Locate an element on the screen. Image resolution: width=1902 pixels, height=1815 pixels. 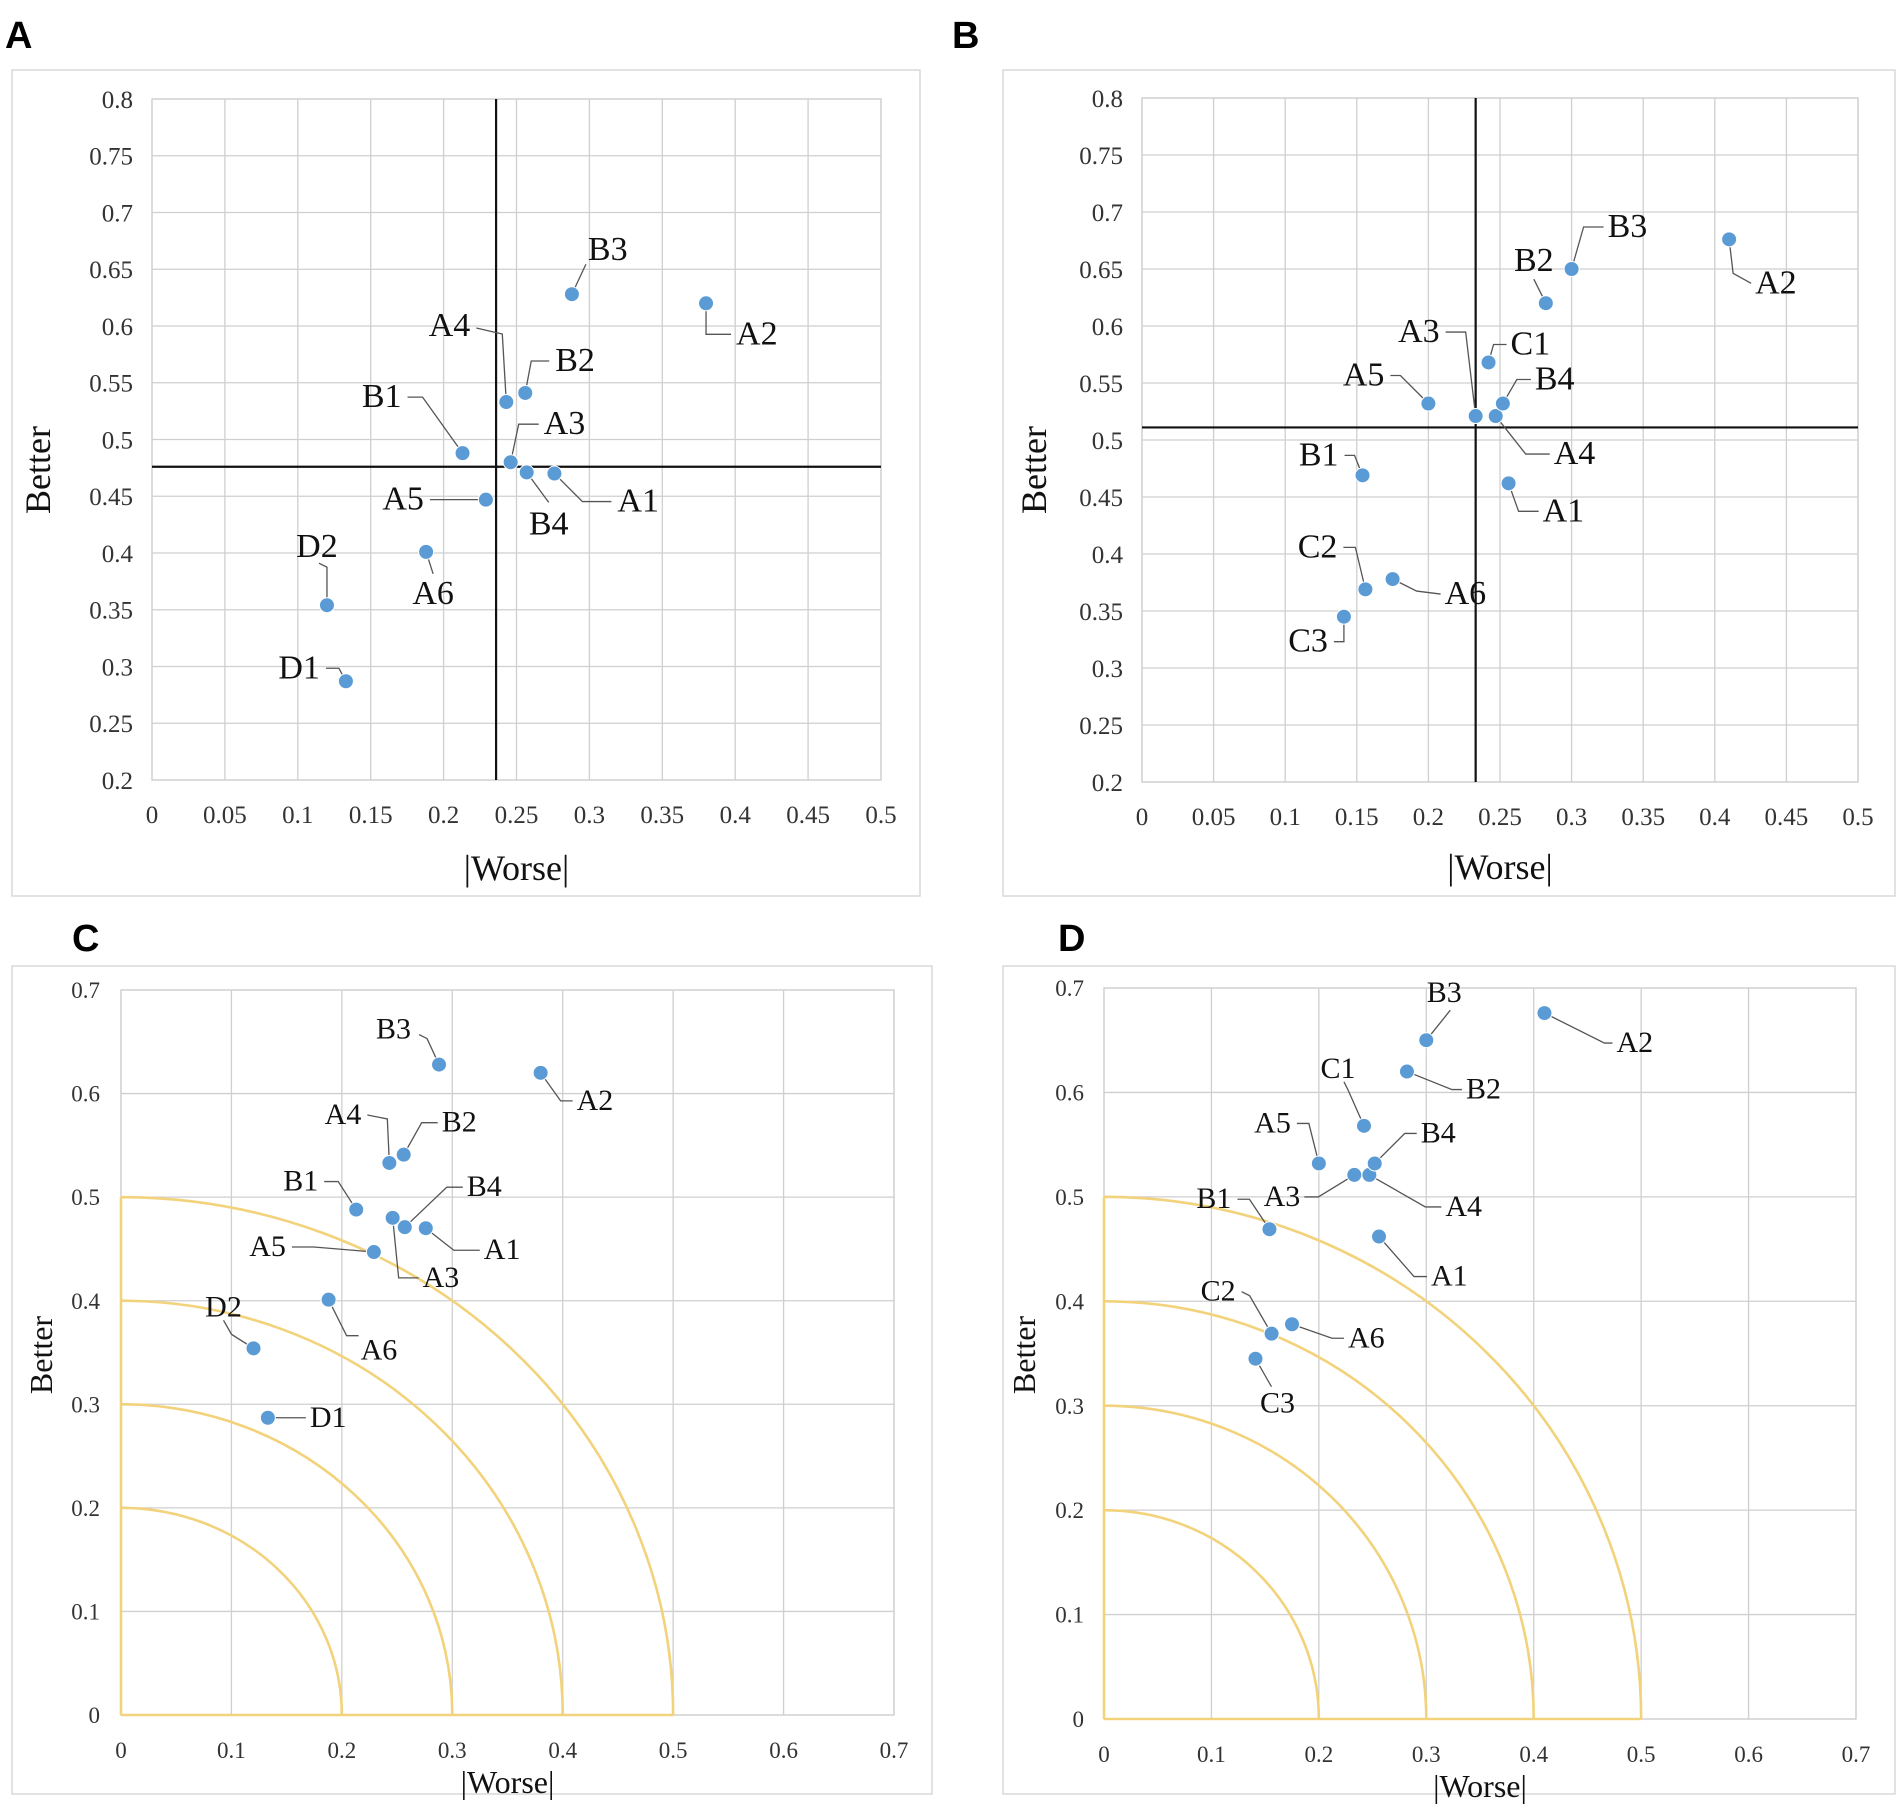
x-tick-label: 0.15 is located at coordinates (371, 815).